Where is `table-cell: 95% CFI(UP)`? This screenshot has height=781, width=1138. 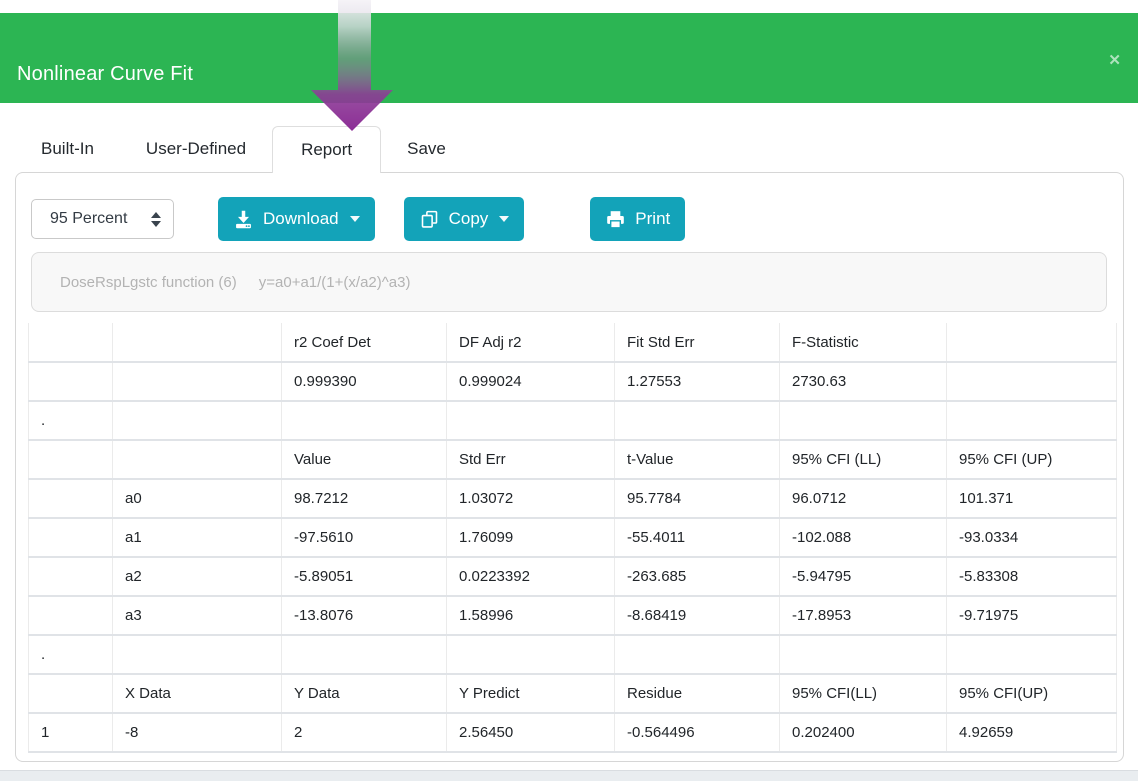
table-cell: 95% CFI(UP) is located at coordinates (1031, 694).